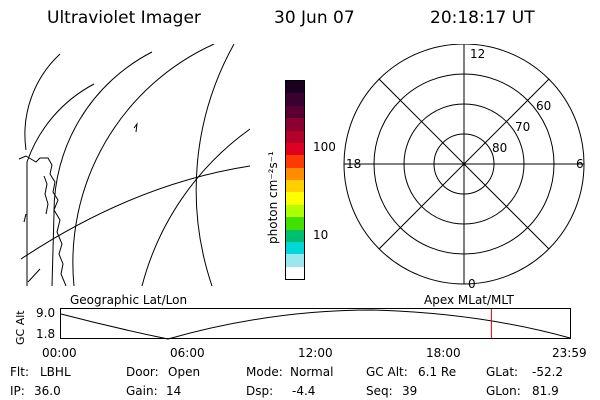  Describe the element at coordinates (142, 391) in the screenshot. I see `gain-label: Gain:` at that location.